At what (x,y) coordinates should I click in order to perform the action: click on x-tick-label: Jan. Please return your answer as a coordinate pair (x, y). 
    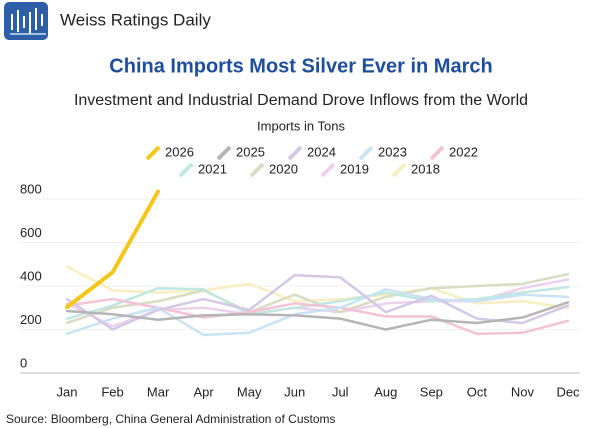
    Looking at the image, I should click on (67, 391).